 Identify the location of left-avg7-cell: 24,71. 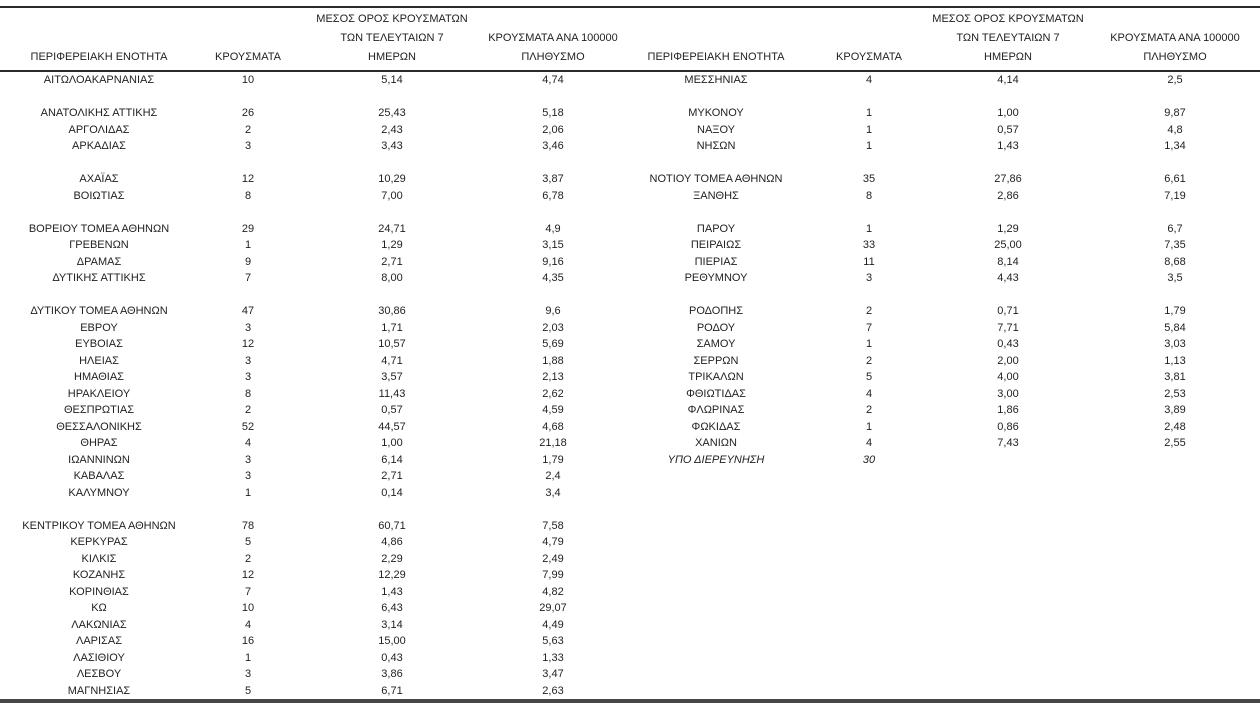
(392, 228).